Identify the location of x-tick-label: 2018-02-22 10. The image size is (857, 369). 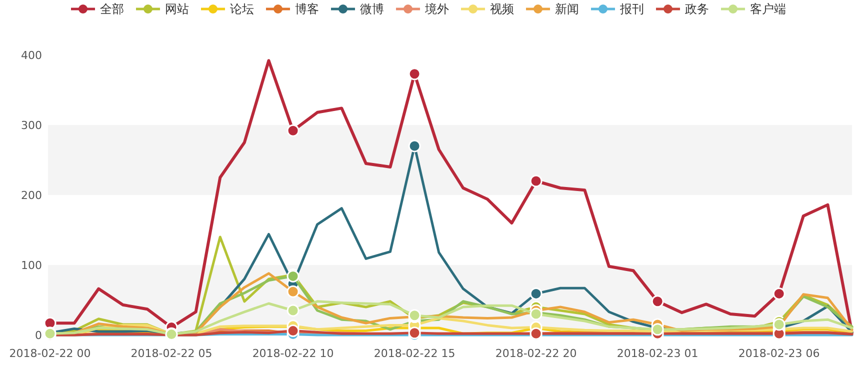
(293, 353).